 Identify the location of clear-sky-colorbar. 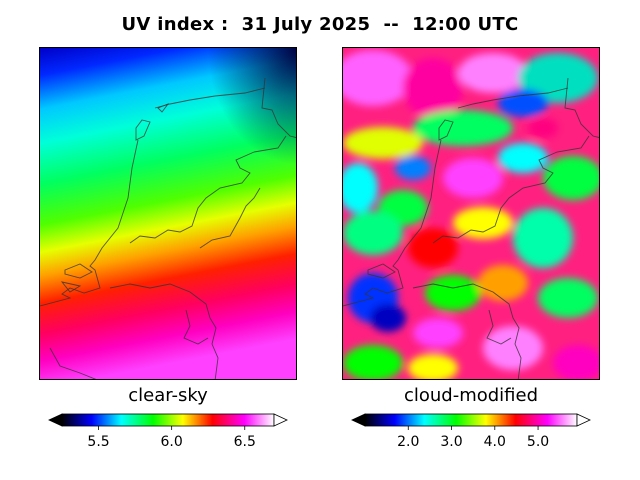
(168, 421).